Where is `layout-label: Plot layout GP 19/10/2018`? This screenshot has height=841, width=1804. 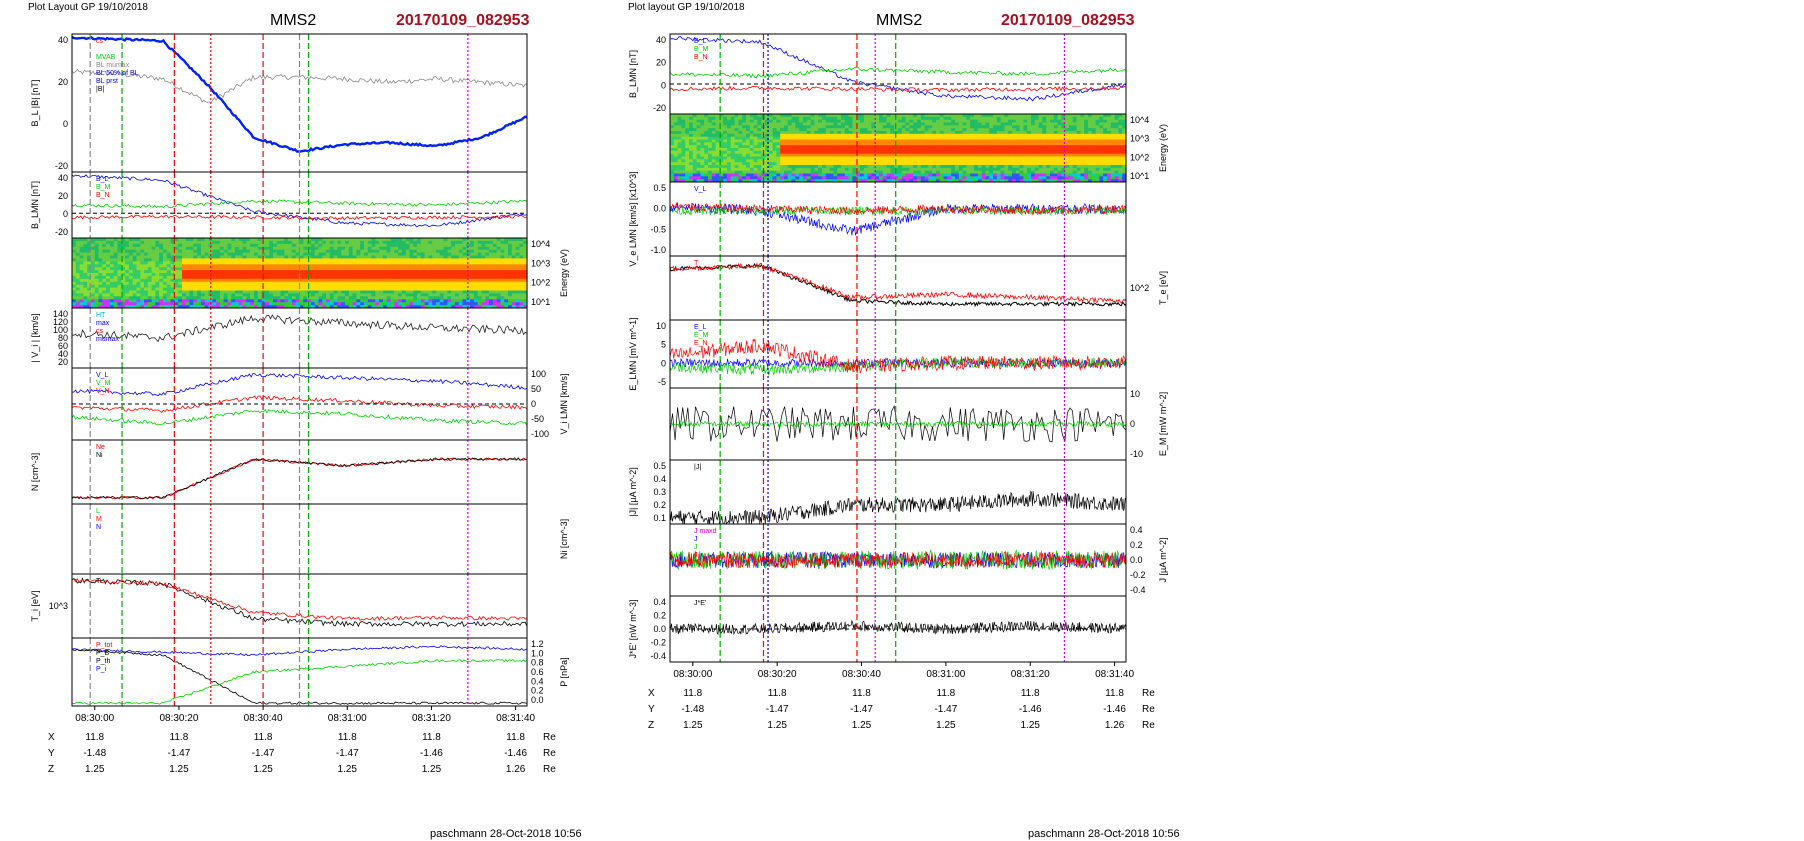 layout-label: Plot layout GP 19/10/2018 is located at coordinates (686, 7).